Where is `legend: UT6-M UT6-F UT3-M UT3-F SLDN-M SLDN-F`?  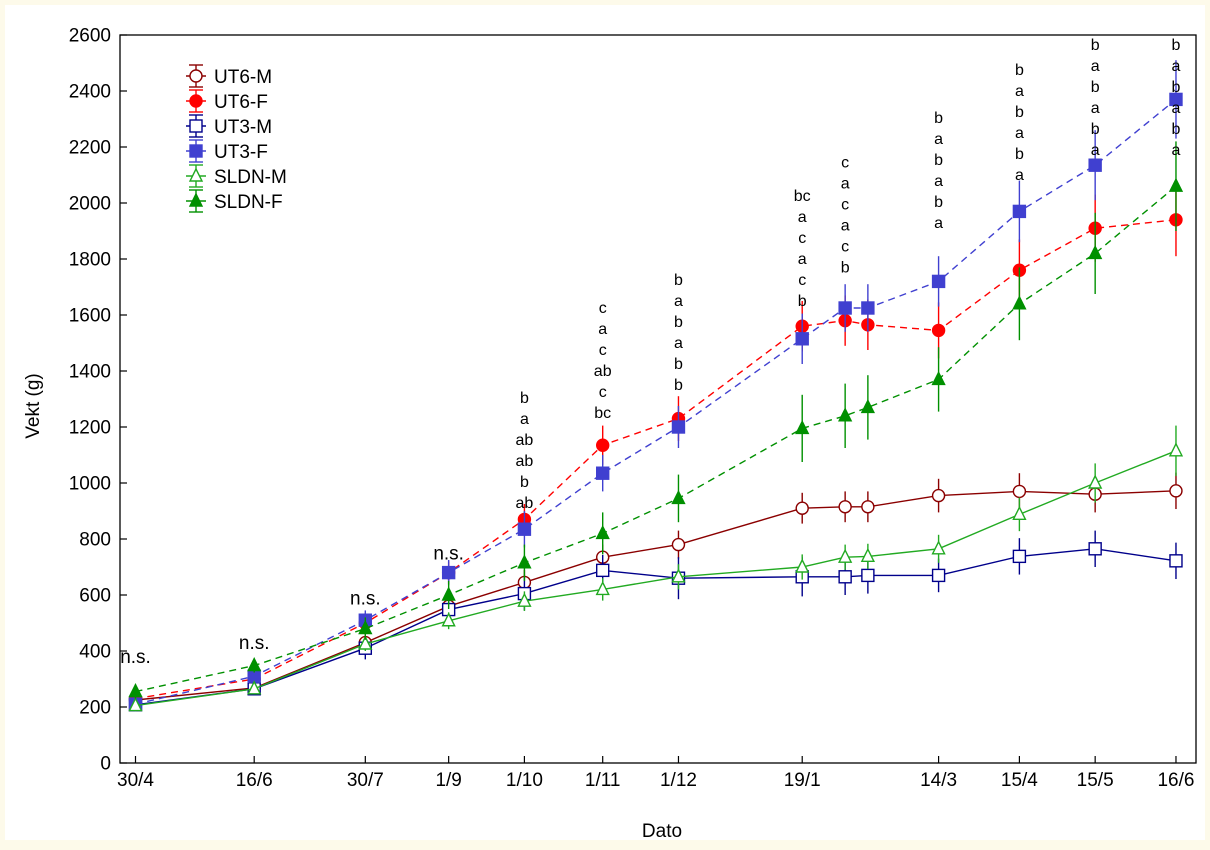
legend: UT6-M UT6-F UT3-M UT3-F SLDN-M SLDN-F is located at coordinates (236, 138).